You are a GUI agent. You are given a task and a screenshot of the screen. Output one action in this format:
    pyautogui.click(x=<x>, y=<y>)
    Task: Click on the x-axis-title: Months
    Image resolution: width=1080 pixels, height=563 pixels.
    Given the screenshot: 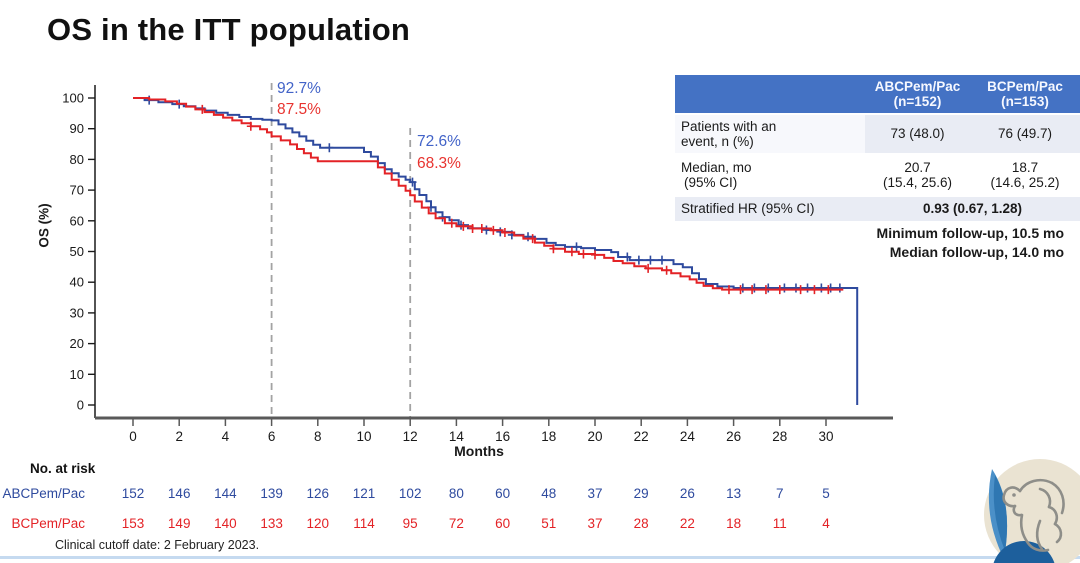 What is the action you would take?
    pyautogui.click(x=479, y=451)
    